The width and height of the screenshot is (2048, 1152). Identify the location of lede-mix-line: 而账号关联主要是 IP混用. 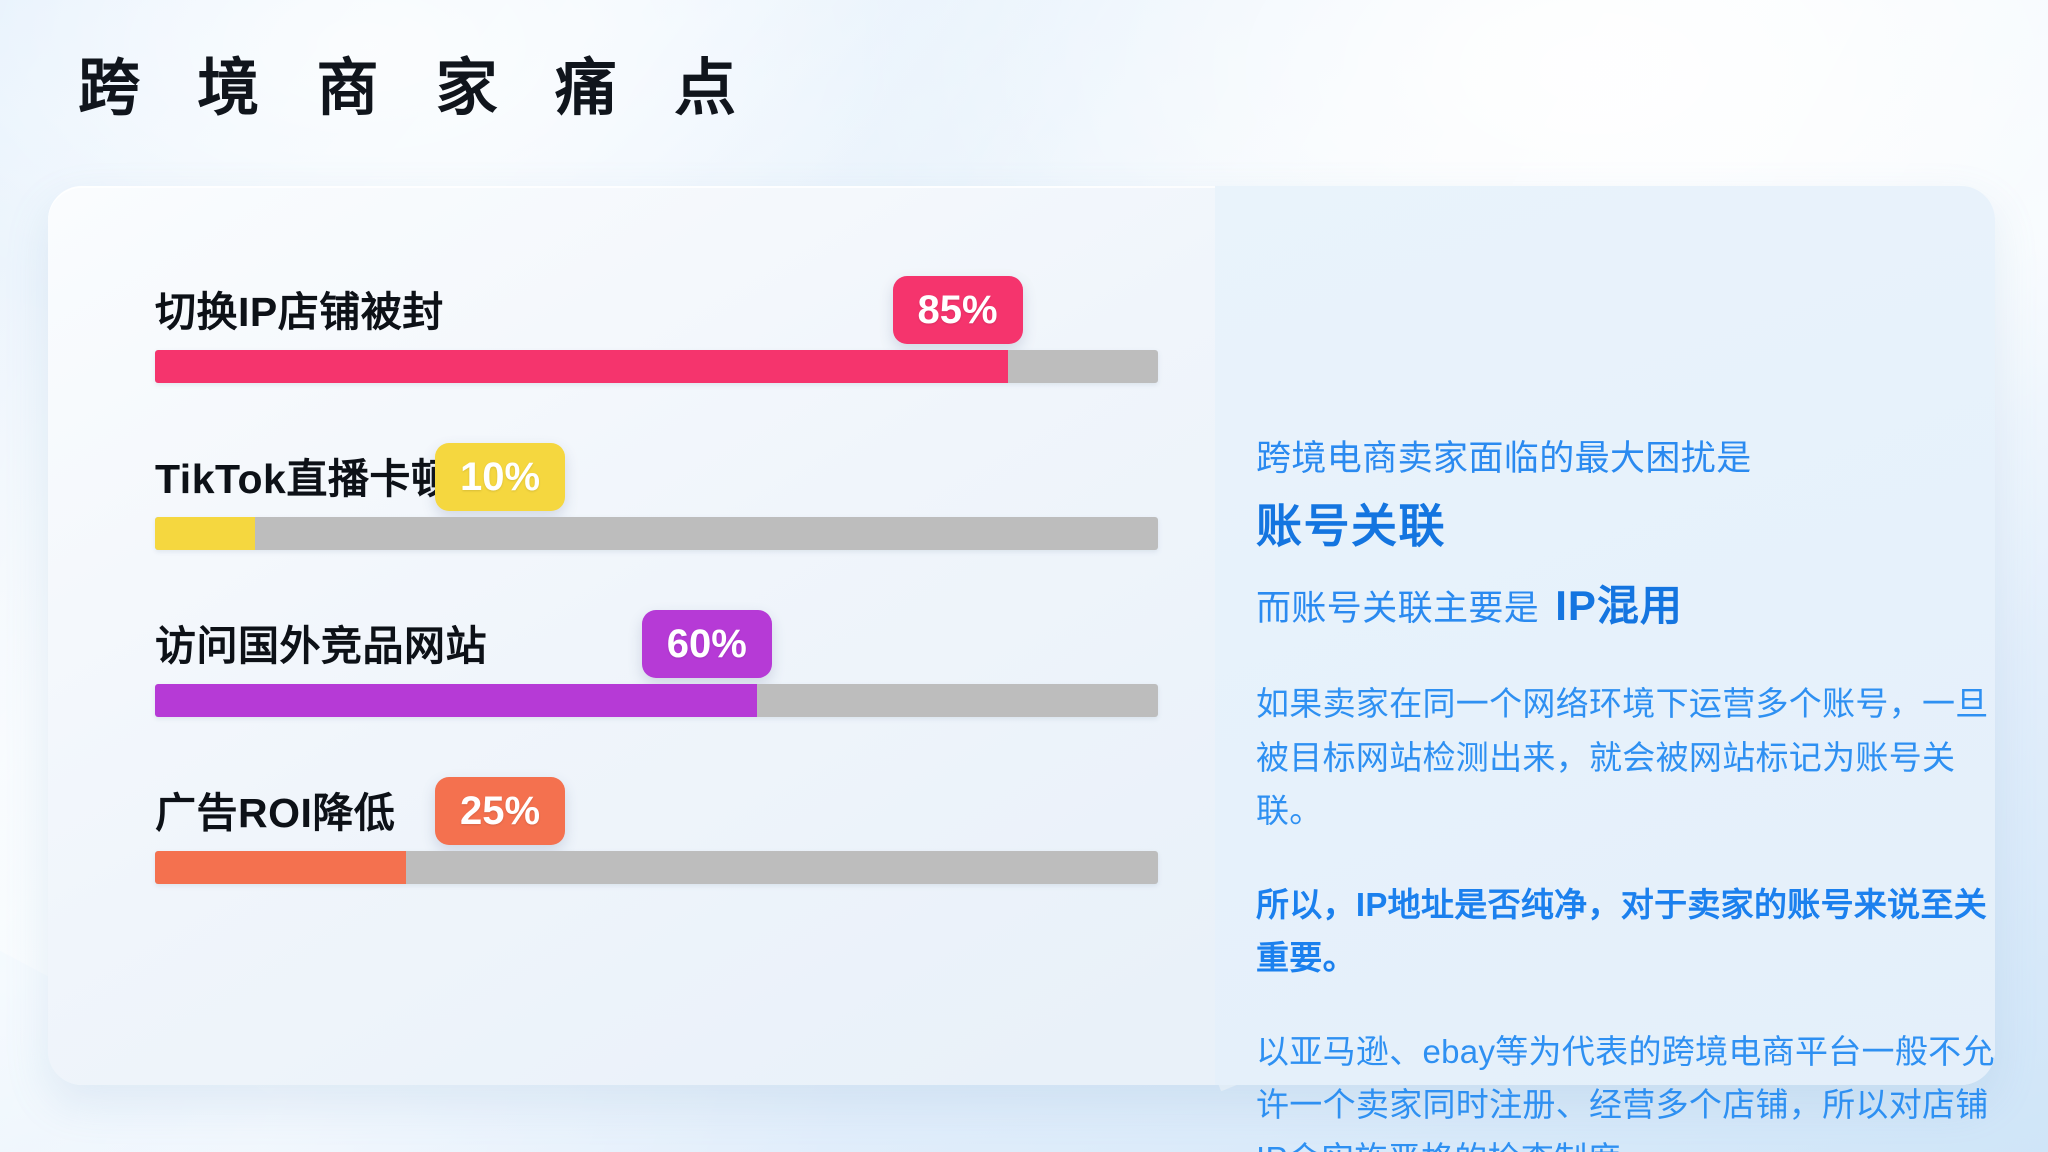
(1626, 605).